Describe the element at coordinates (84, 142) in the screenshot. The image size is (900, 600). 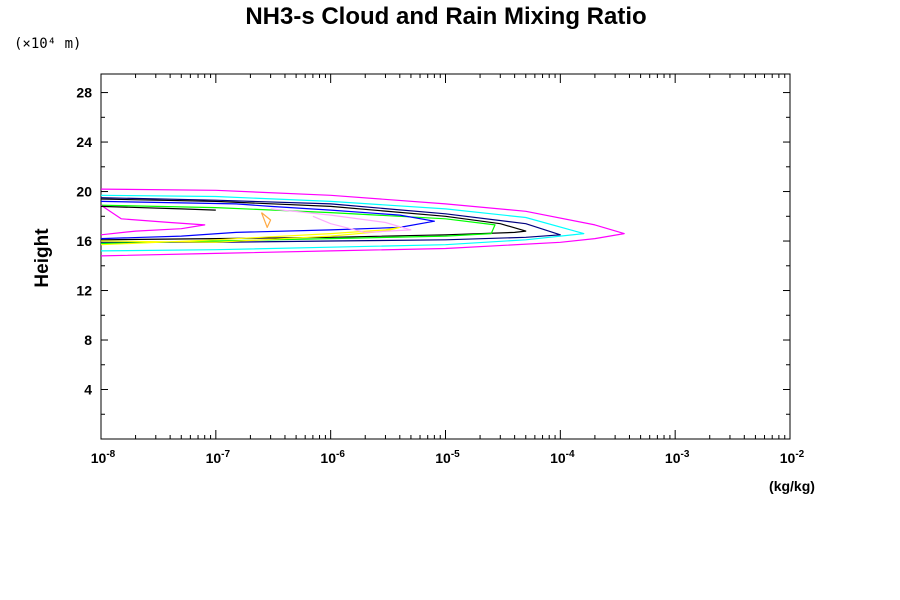
I see `y-tick-label: 24` at that location.